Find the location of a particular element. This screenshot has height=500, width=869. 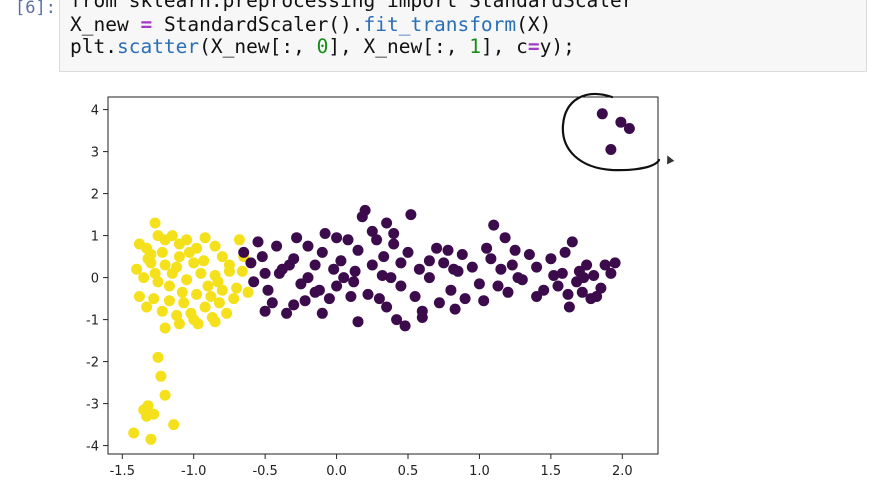

token-number: 0 is located at coordinates (322, 46).